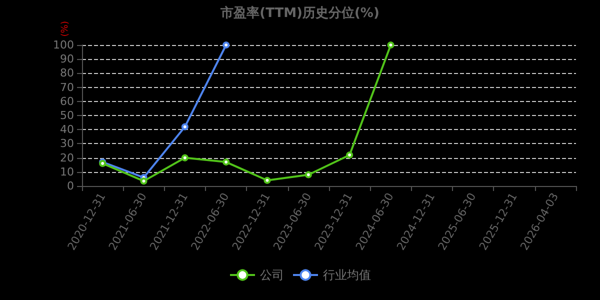 The width and height of the screenshot is (600, 300). Describe the element at coordinates (63, 45) in the screenshot. I see `y-tick-label: 100` at that location.